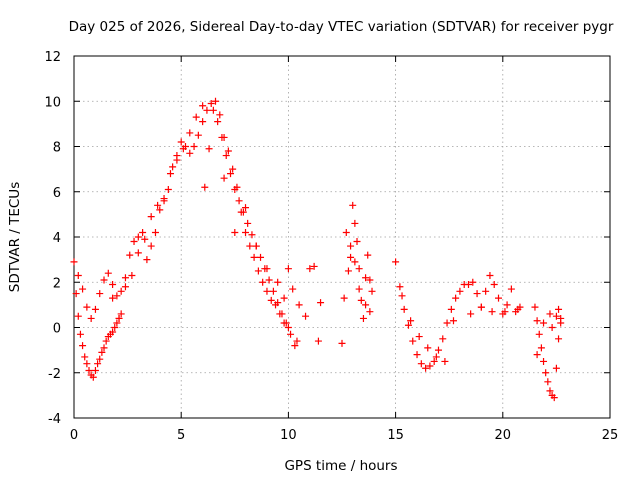  Describe the element at coordinates (15, 237) in the screenshot. I see `y-axis-label: SDTVAR / TECUs` at that location.